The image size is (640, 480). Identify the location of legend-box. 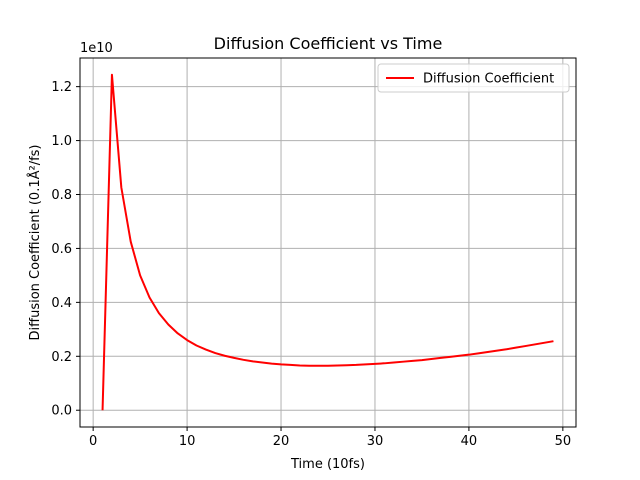
(473, 78).